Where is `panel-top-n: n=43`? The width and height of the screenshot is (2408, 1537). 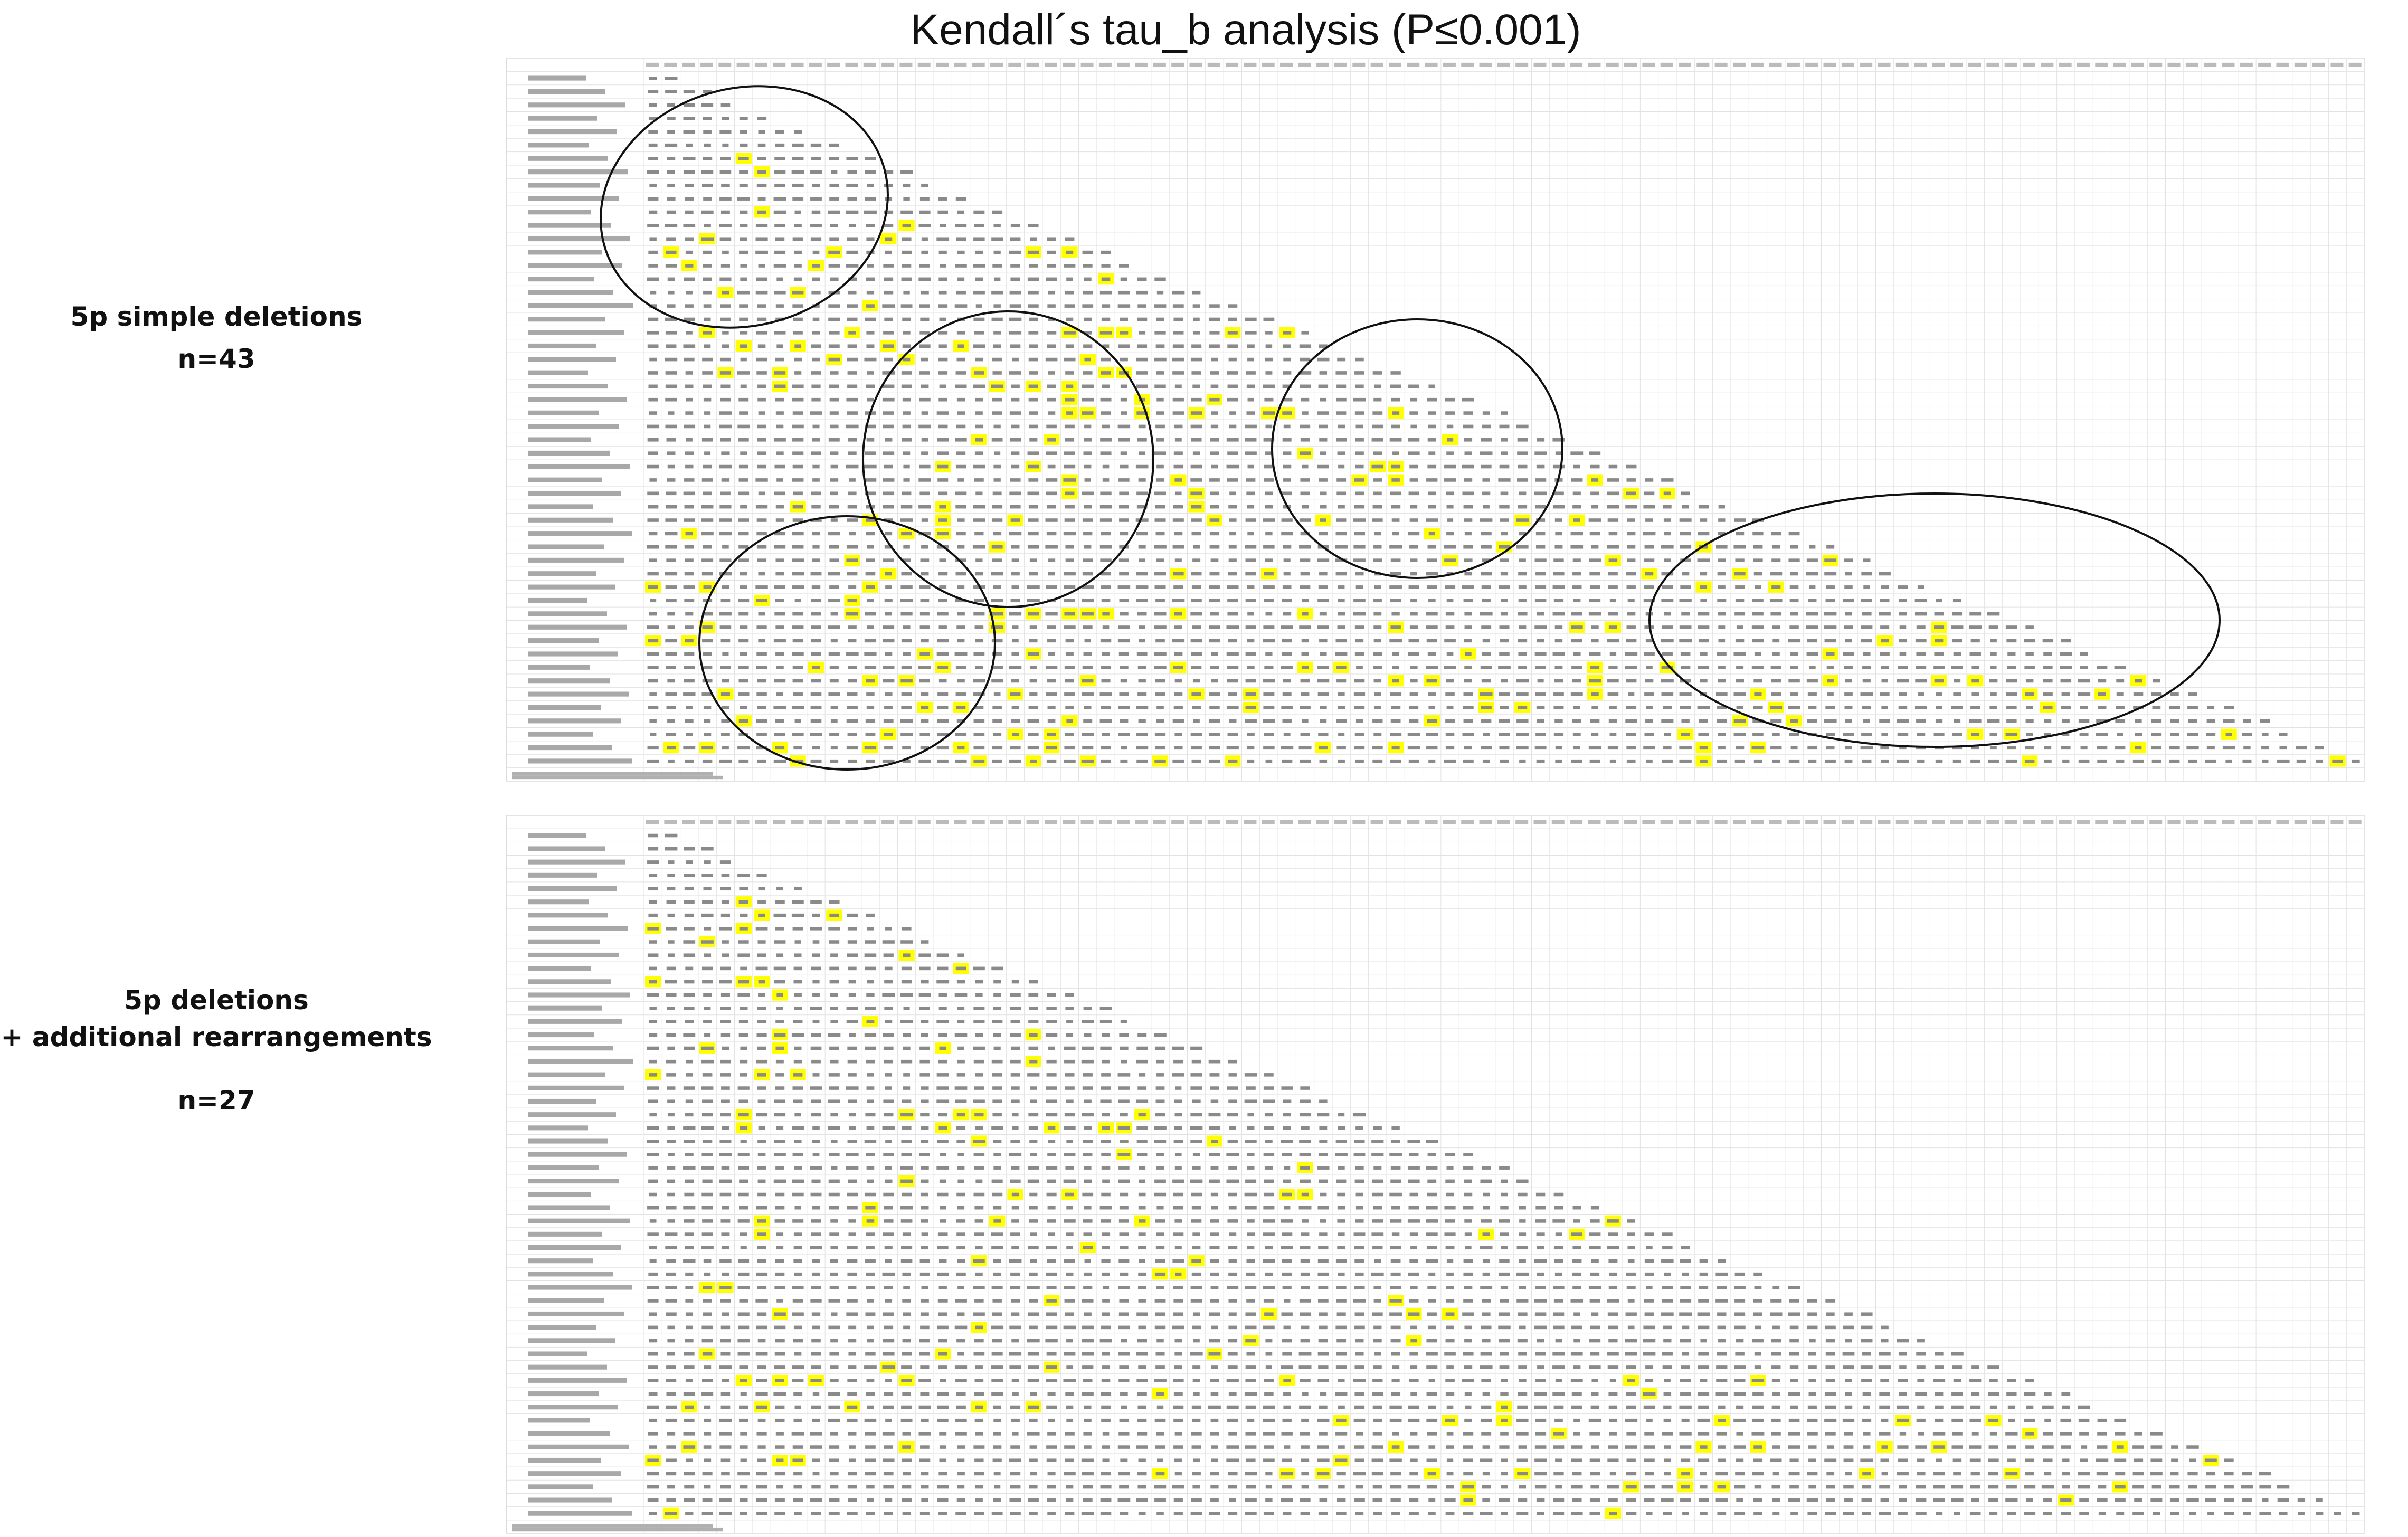 panel-top-n: n=43 is located at coordinates (216, 359).